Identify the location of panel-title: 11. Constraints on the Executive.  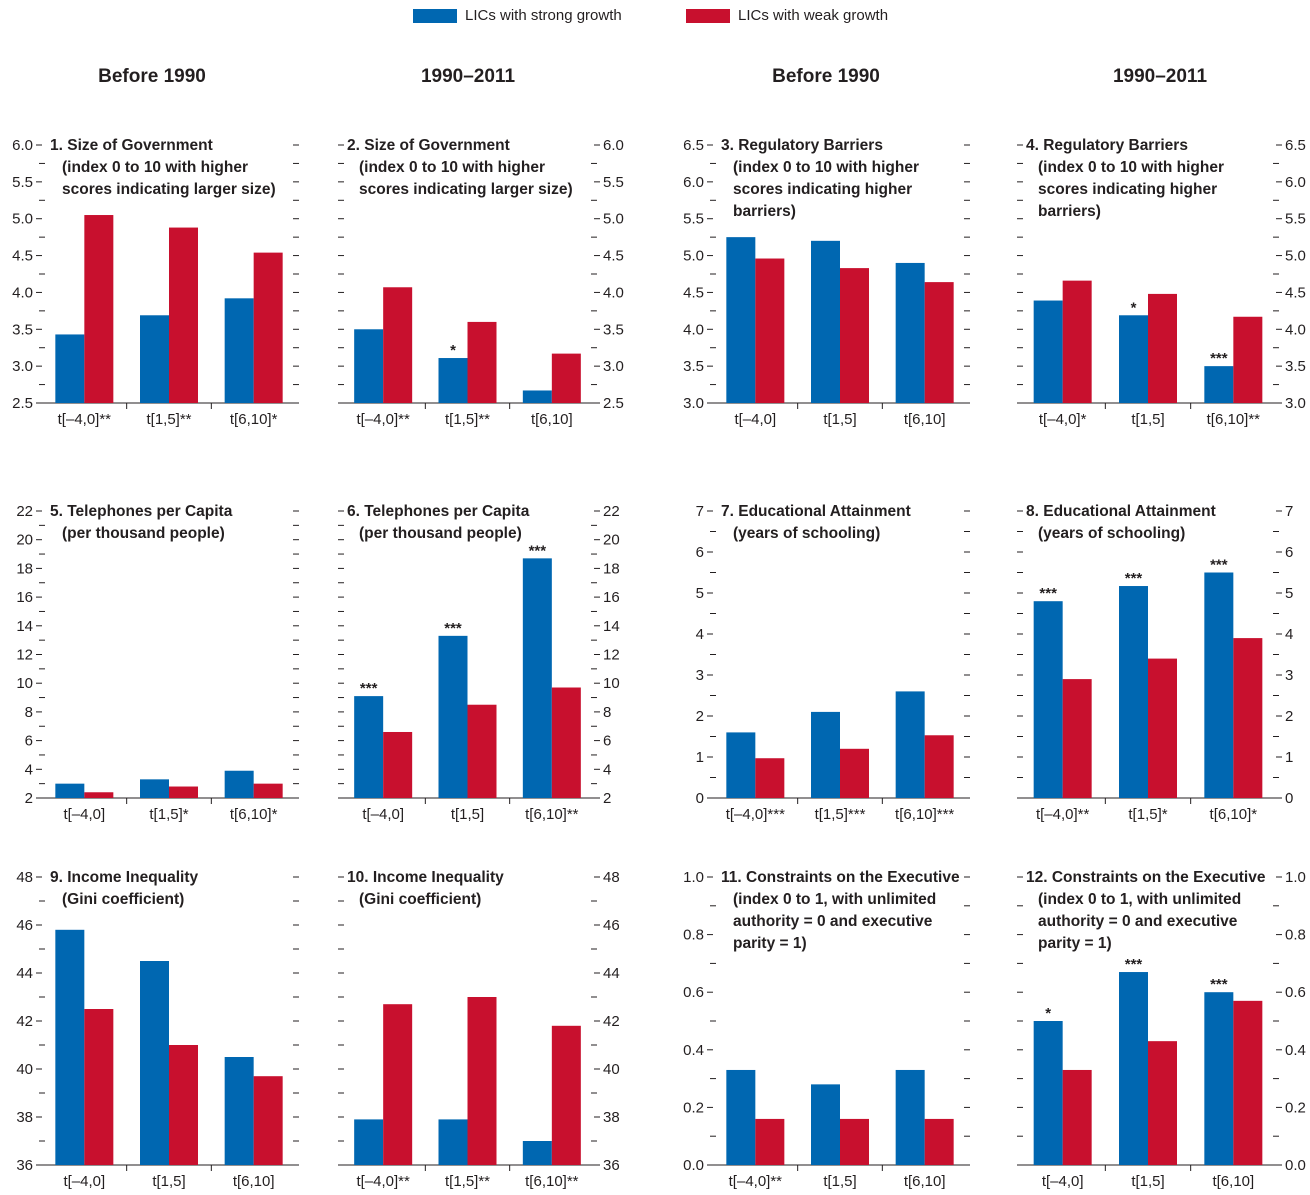
(840, 877).